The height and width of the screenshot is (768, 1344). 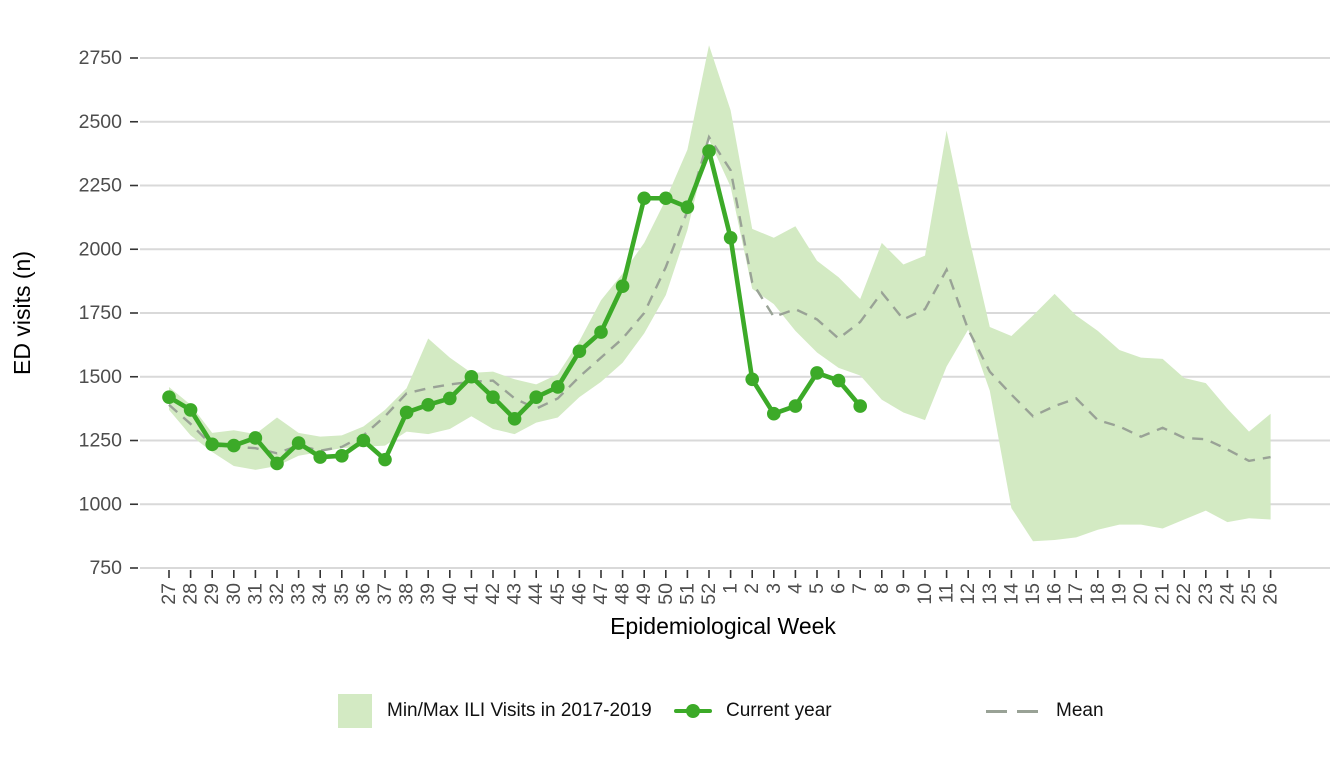 I want to click on legend-band-label: Min/Max ILI Visits in 2017-2019, so click(x=519, y=710).